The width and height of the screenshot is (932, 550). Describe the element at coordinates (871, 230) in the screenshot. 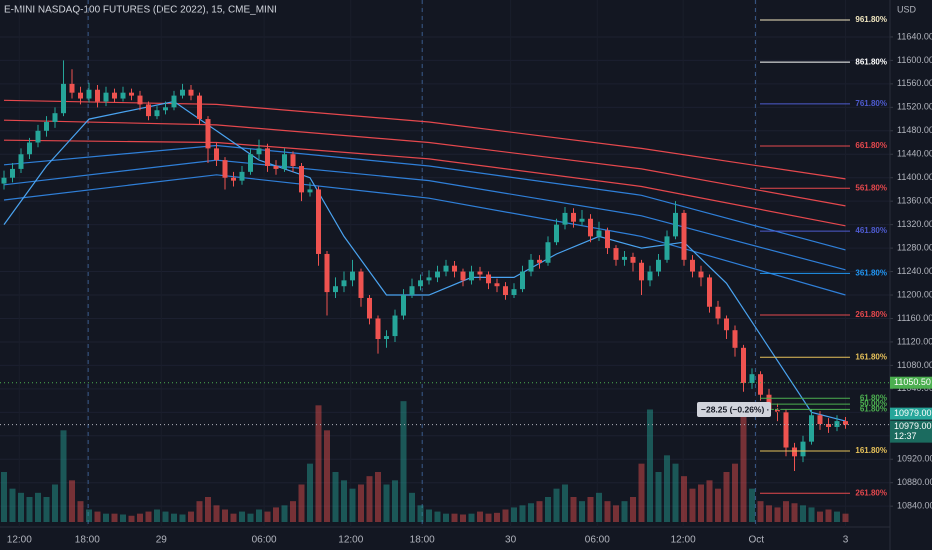

I see `fib-label: 461.80%` at that location.